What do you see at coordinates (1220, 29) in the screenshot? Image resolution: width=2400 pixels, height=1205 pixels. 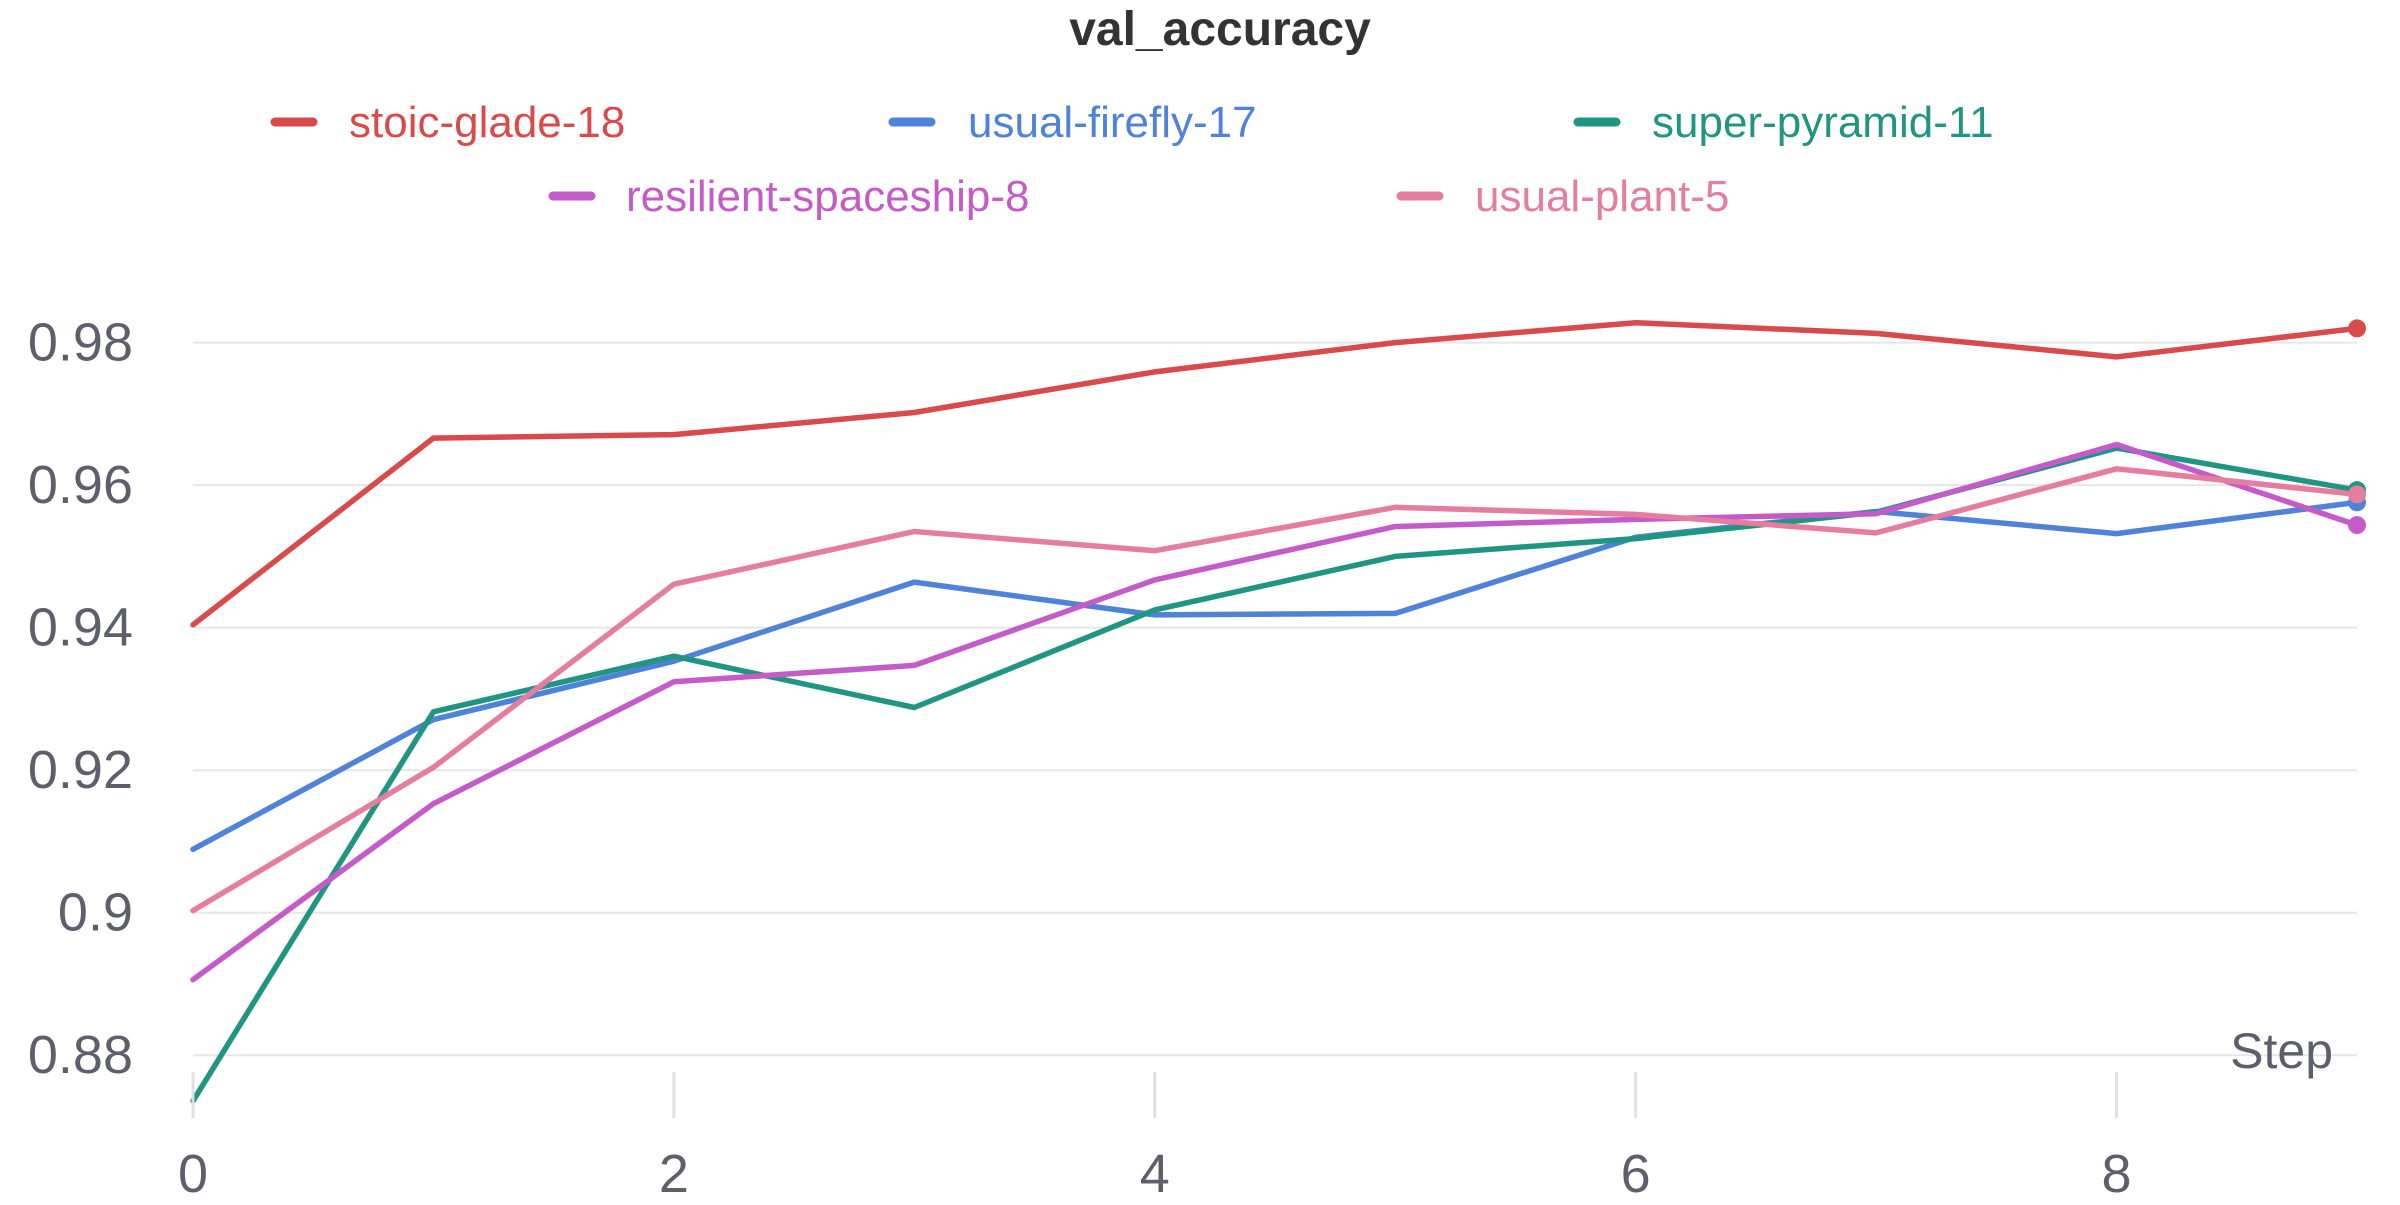 I see `chart-title: val_accuracy` at bounding box center [1220, 29].